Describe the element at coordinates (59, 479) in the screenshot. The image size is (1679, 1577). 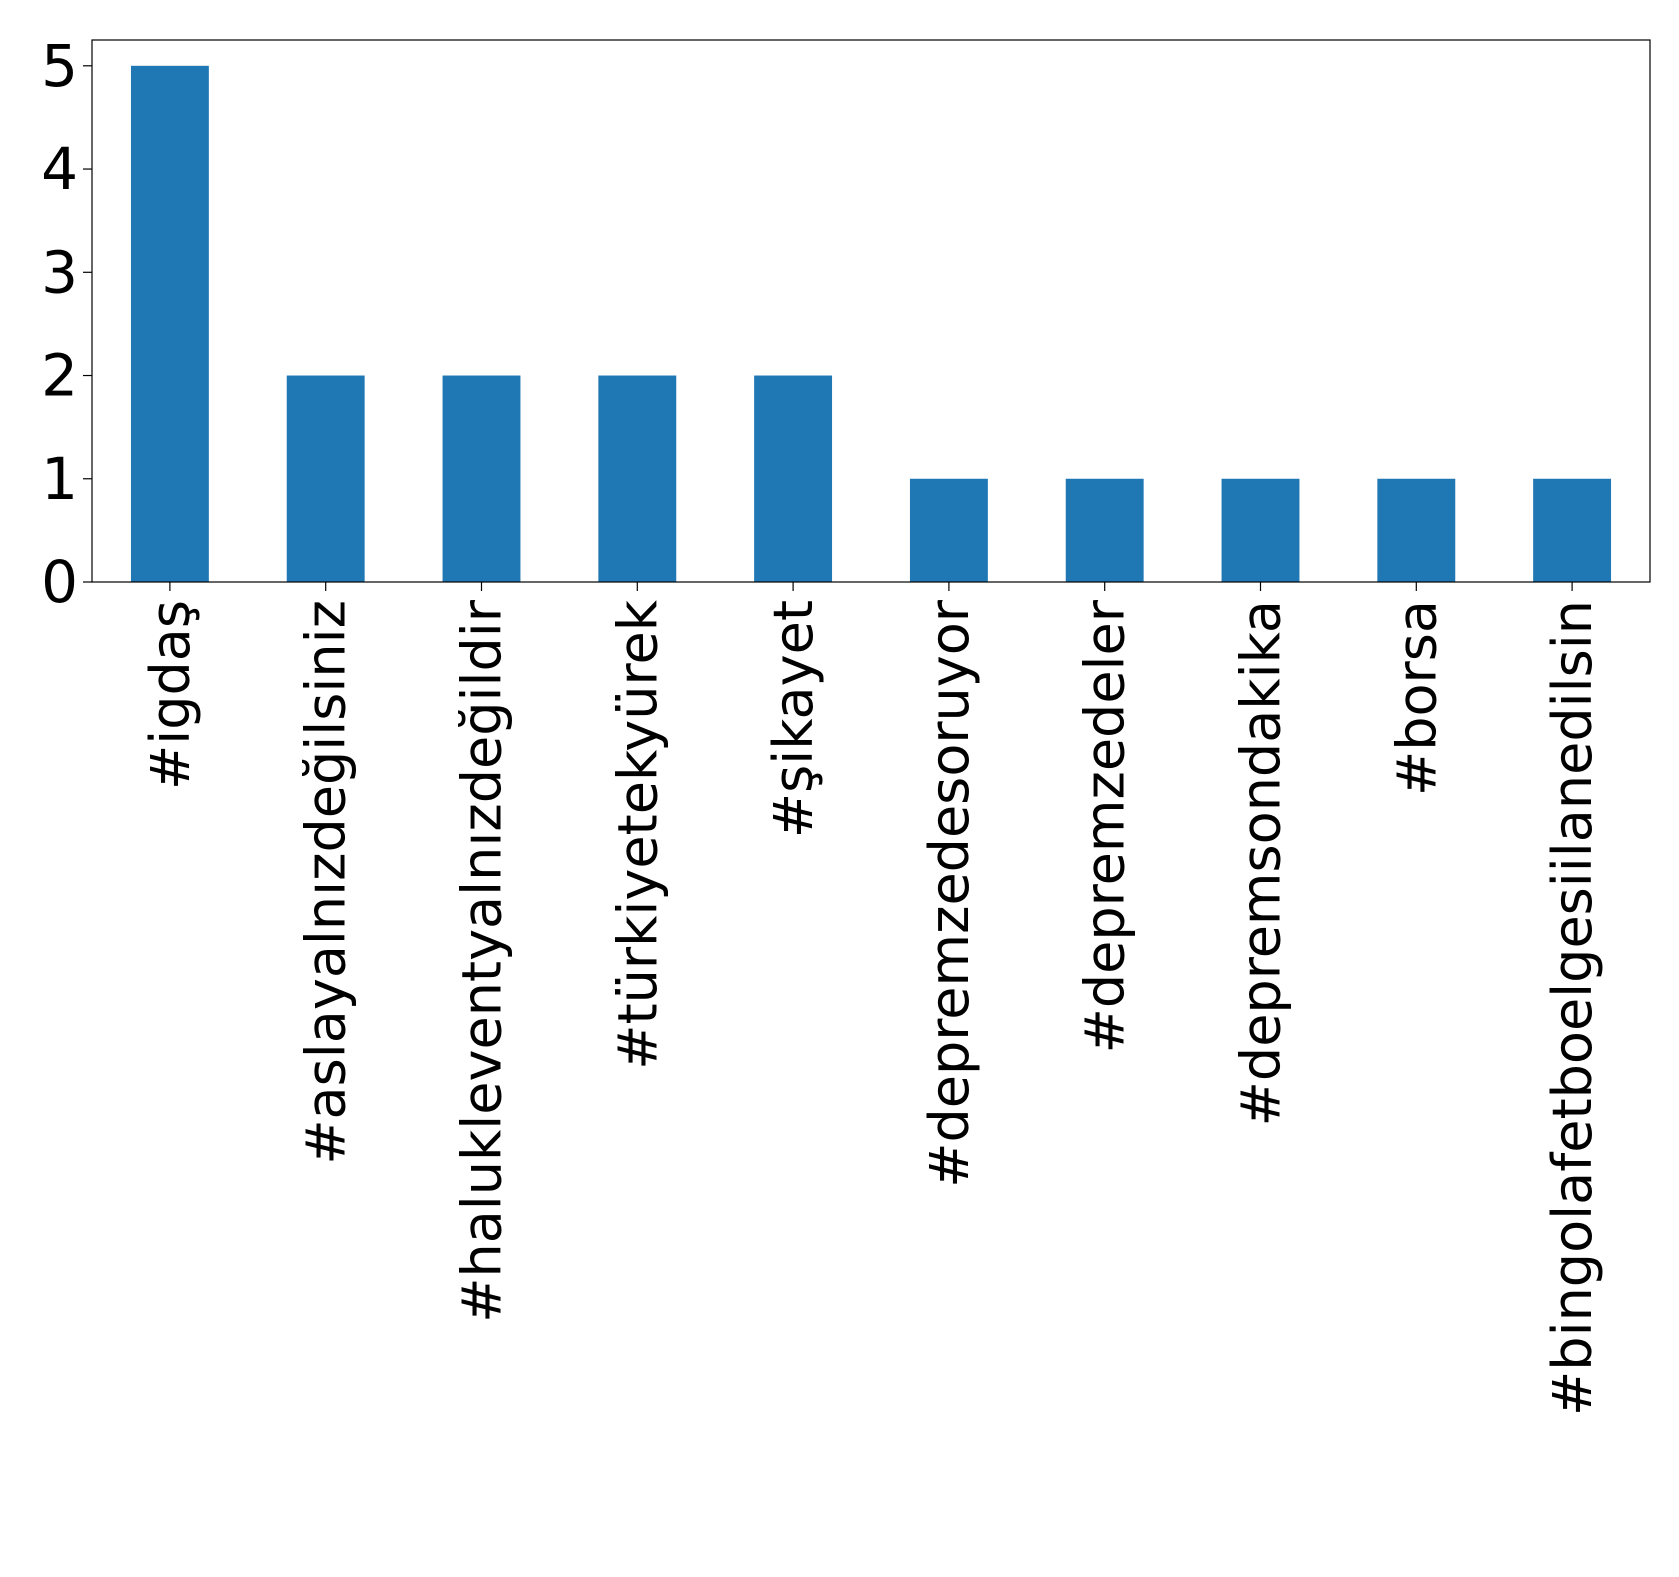
I see `y-tick-label: 1` at that location.